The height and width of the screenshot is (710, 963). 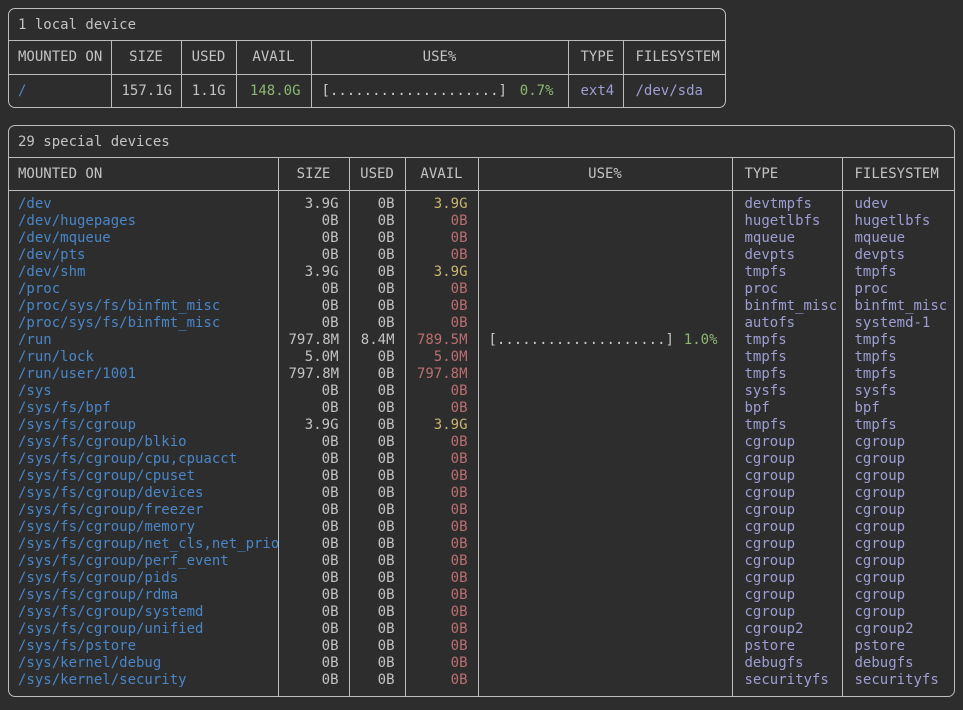 What do you see at coordinates (786, 201) in the screenshot?
I see `type-cell: devtmpfs` at bounding box center [786, 201].